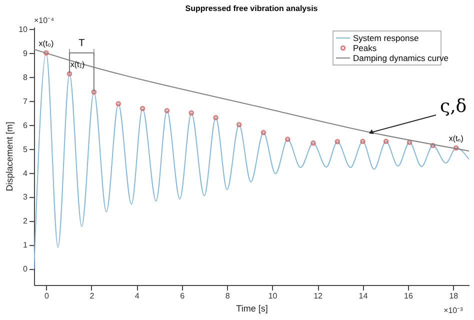  What do you see at coordinates (77, 64) in the screenshot?
I see `annotation: x(t₁)` at bounding box center [77, 64].